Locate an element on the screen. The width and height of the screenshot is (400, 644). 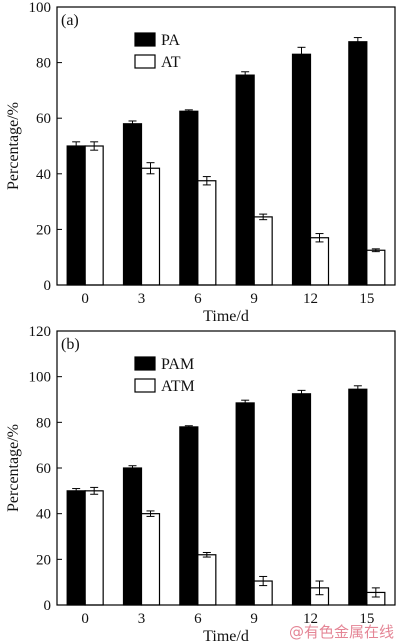
legend-swatch-at is located at coordinates (145, 61).